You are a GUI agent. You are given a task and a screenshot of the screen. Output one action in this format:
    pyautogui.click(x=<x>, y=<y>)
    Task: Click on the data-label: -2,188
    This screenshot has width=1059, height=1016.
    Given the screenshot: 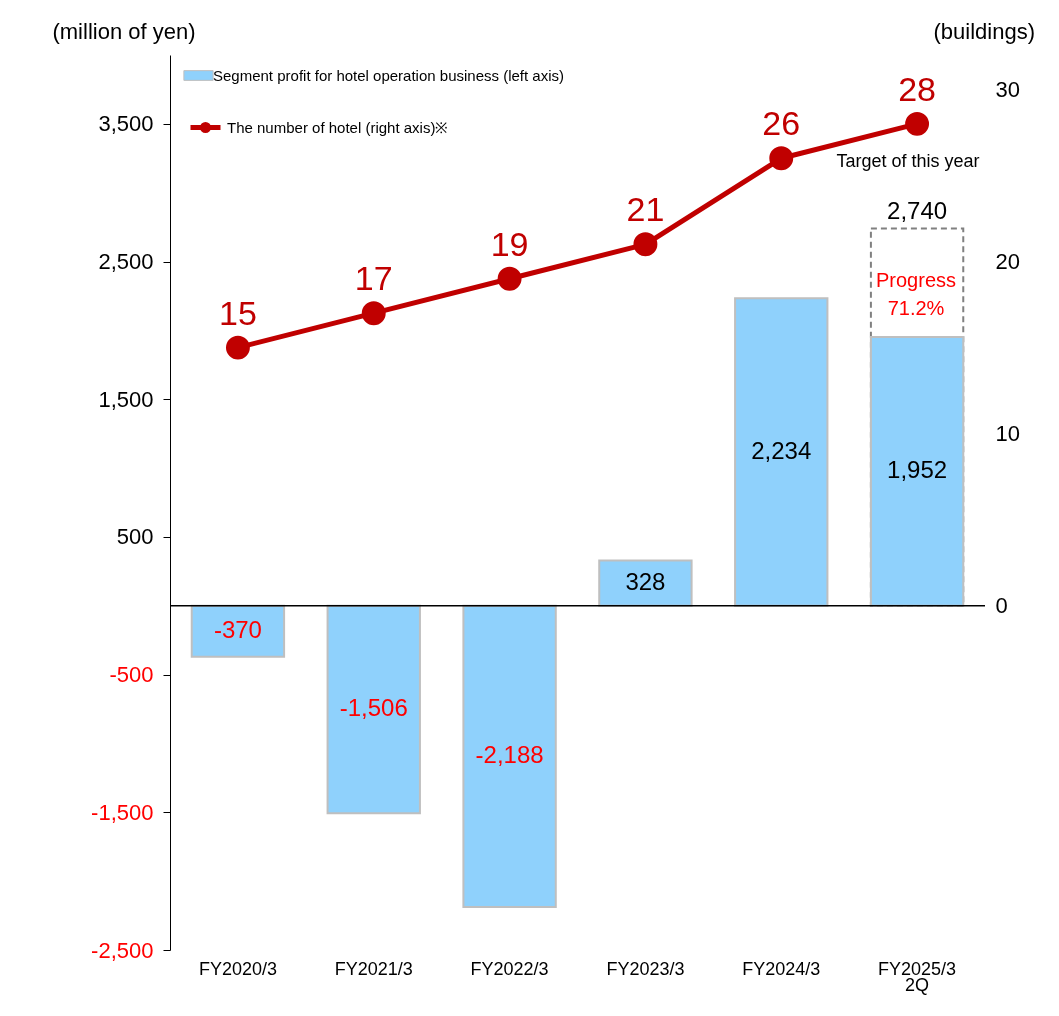 What is the action you would take?
    pyautogui.click(x=509, y=755)
    